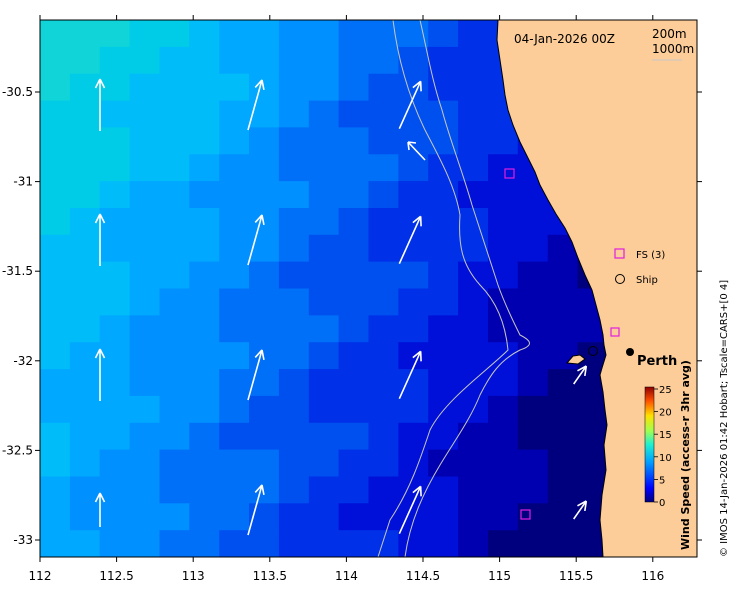  What do you see at coordinates (593, 351) in the screenshot?
I see `ship-marker` at bounding box center [593, 351].